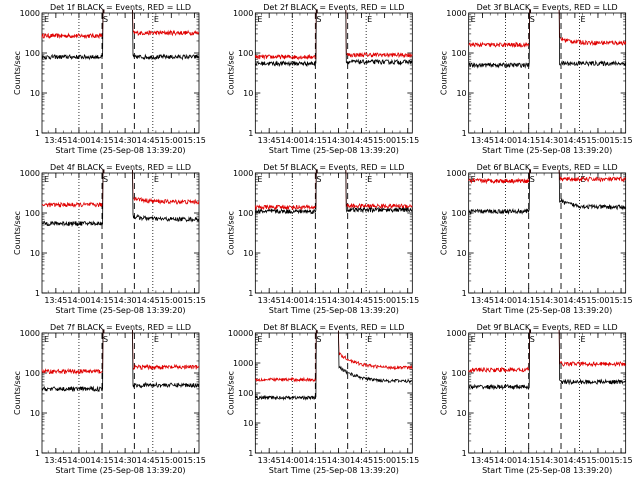 Image resolution: width=640 pixels, height=480 pixels. I want to click on panel-title: Det 4f BLACK = Events, RED = LLD, so click(120, 167).